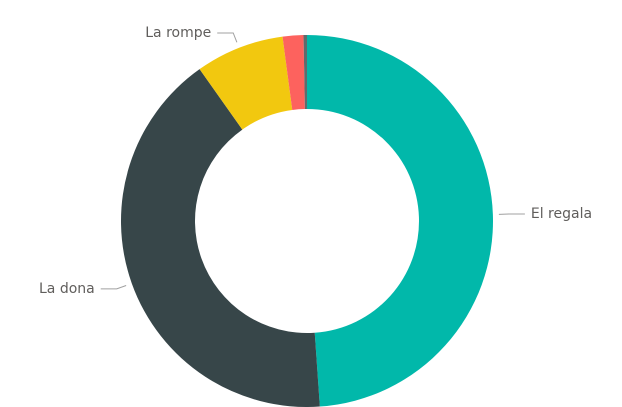 The image size is (622, 407). Describe the element at coordinates (178, 33) in the screenshot. I see `slice-label: La rompe` at that location.